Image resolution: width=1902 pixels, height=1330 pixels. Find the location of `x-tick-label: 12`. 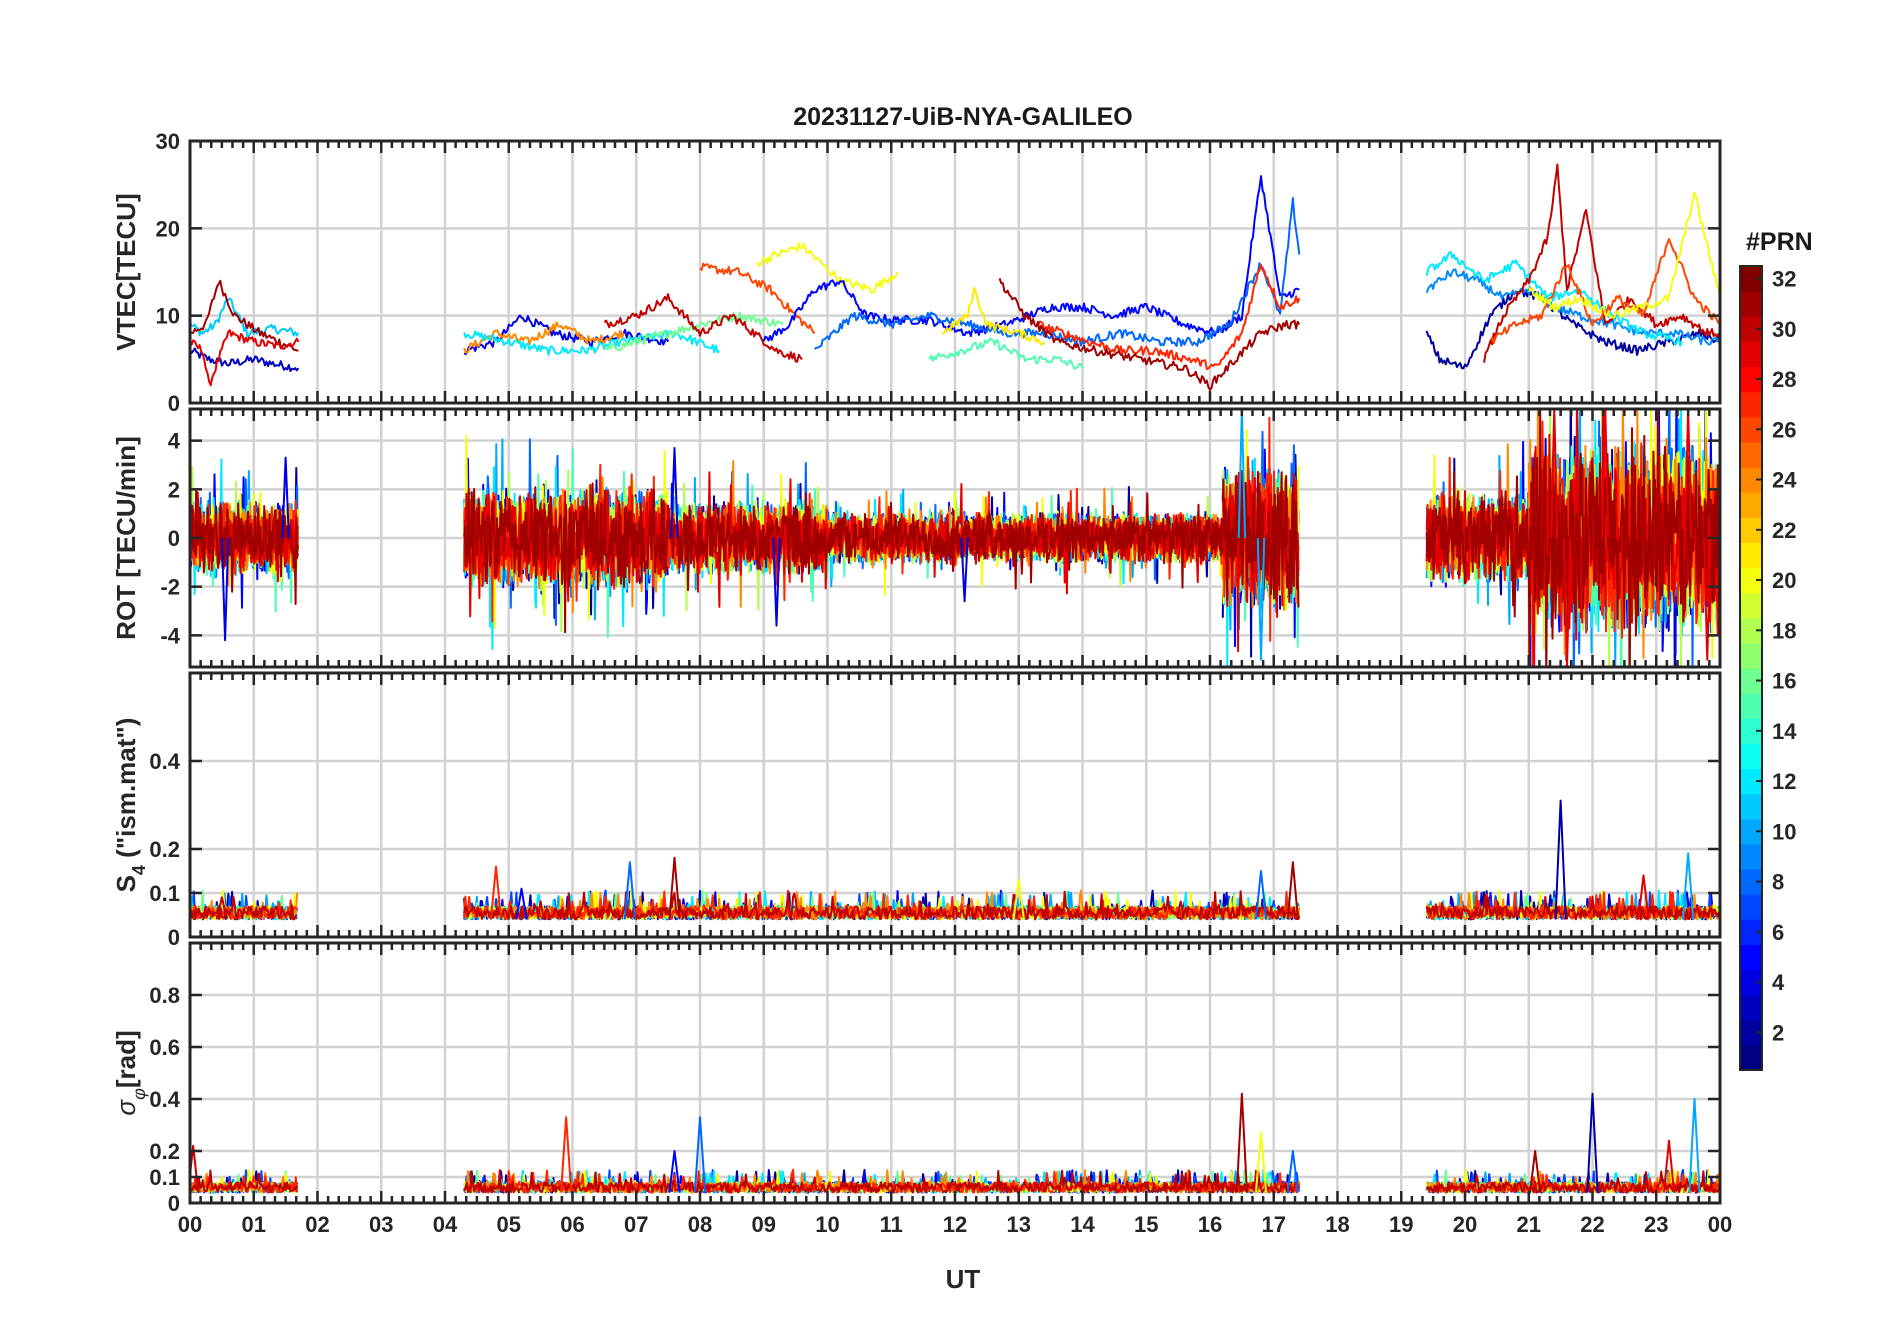

x-tick-label: 12 is located at coordinates (955, 1224).